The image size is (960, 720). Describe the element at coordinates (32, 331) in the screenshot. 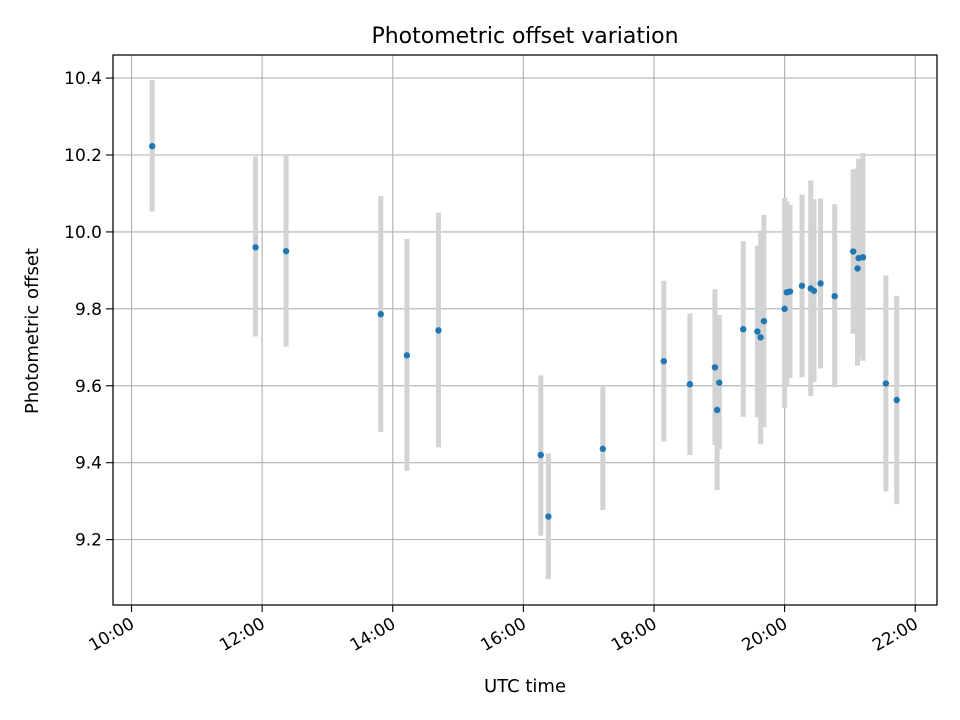

I see `y-axis-label: Photometric offset` at that location.